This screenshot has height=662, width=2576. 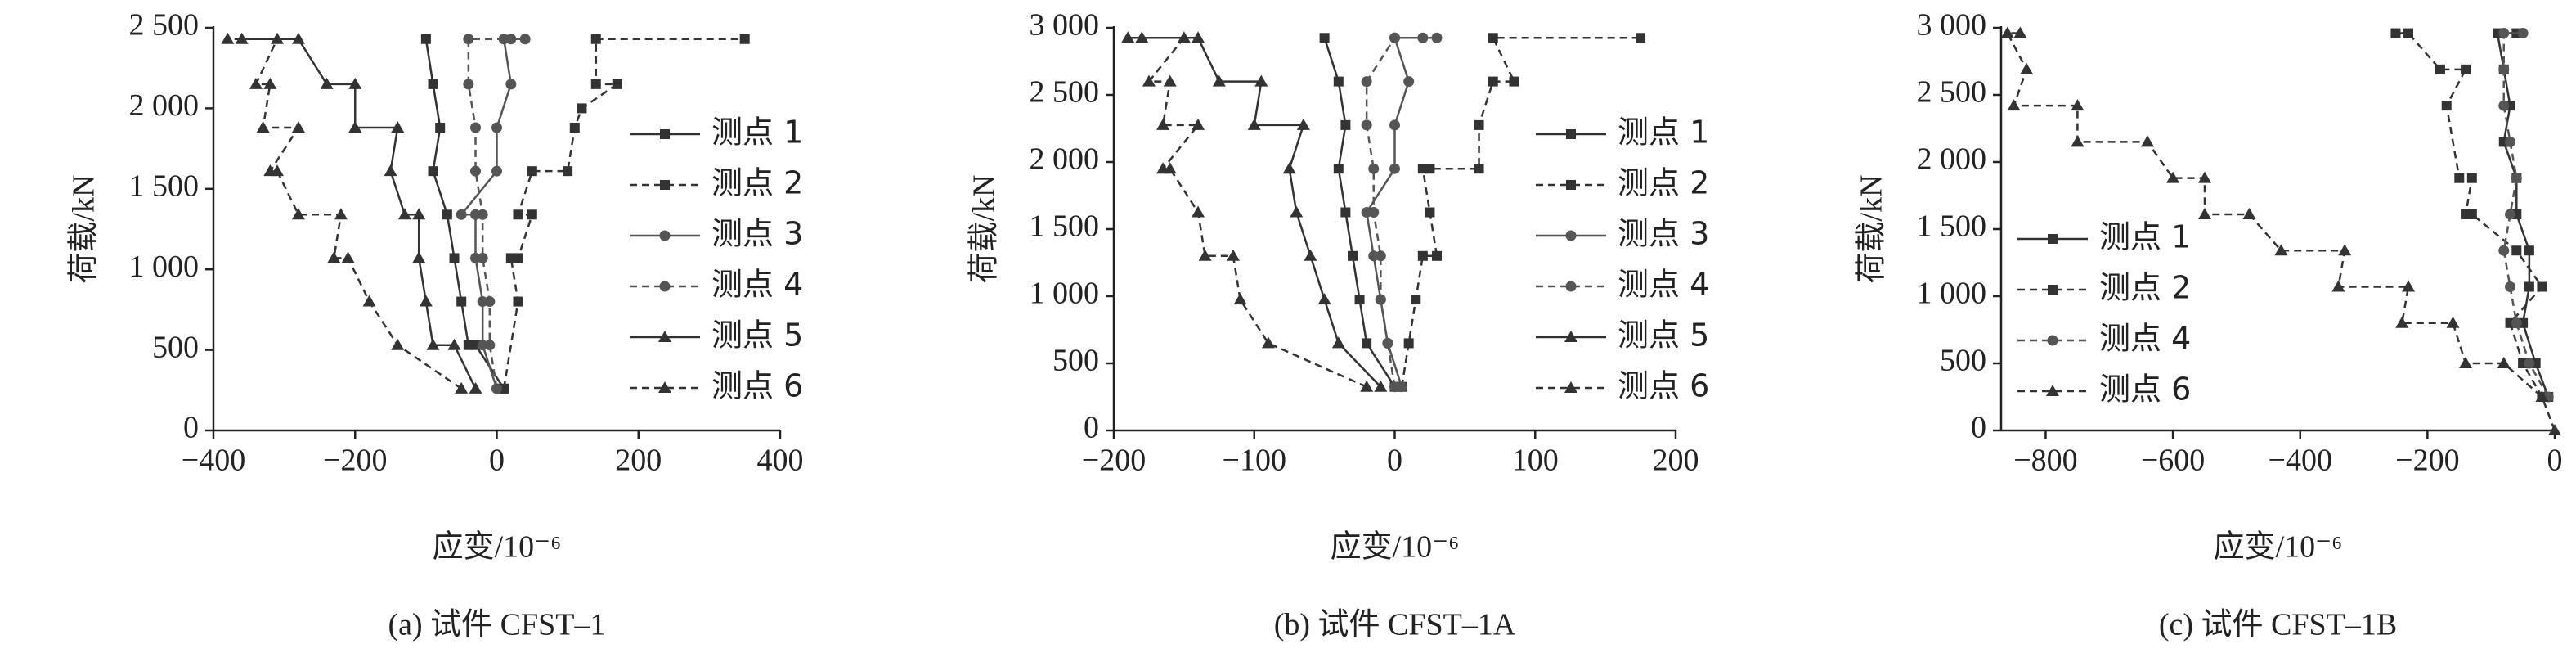 I want to click on caption: (a) 试件 CFST–1, so click(x=496, y=625).